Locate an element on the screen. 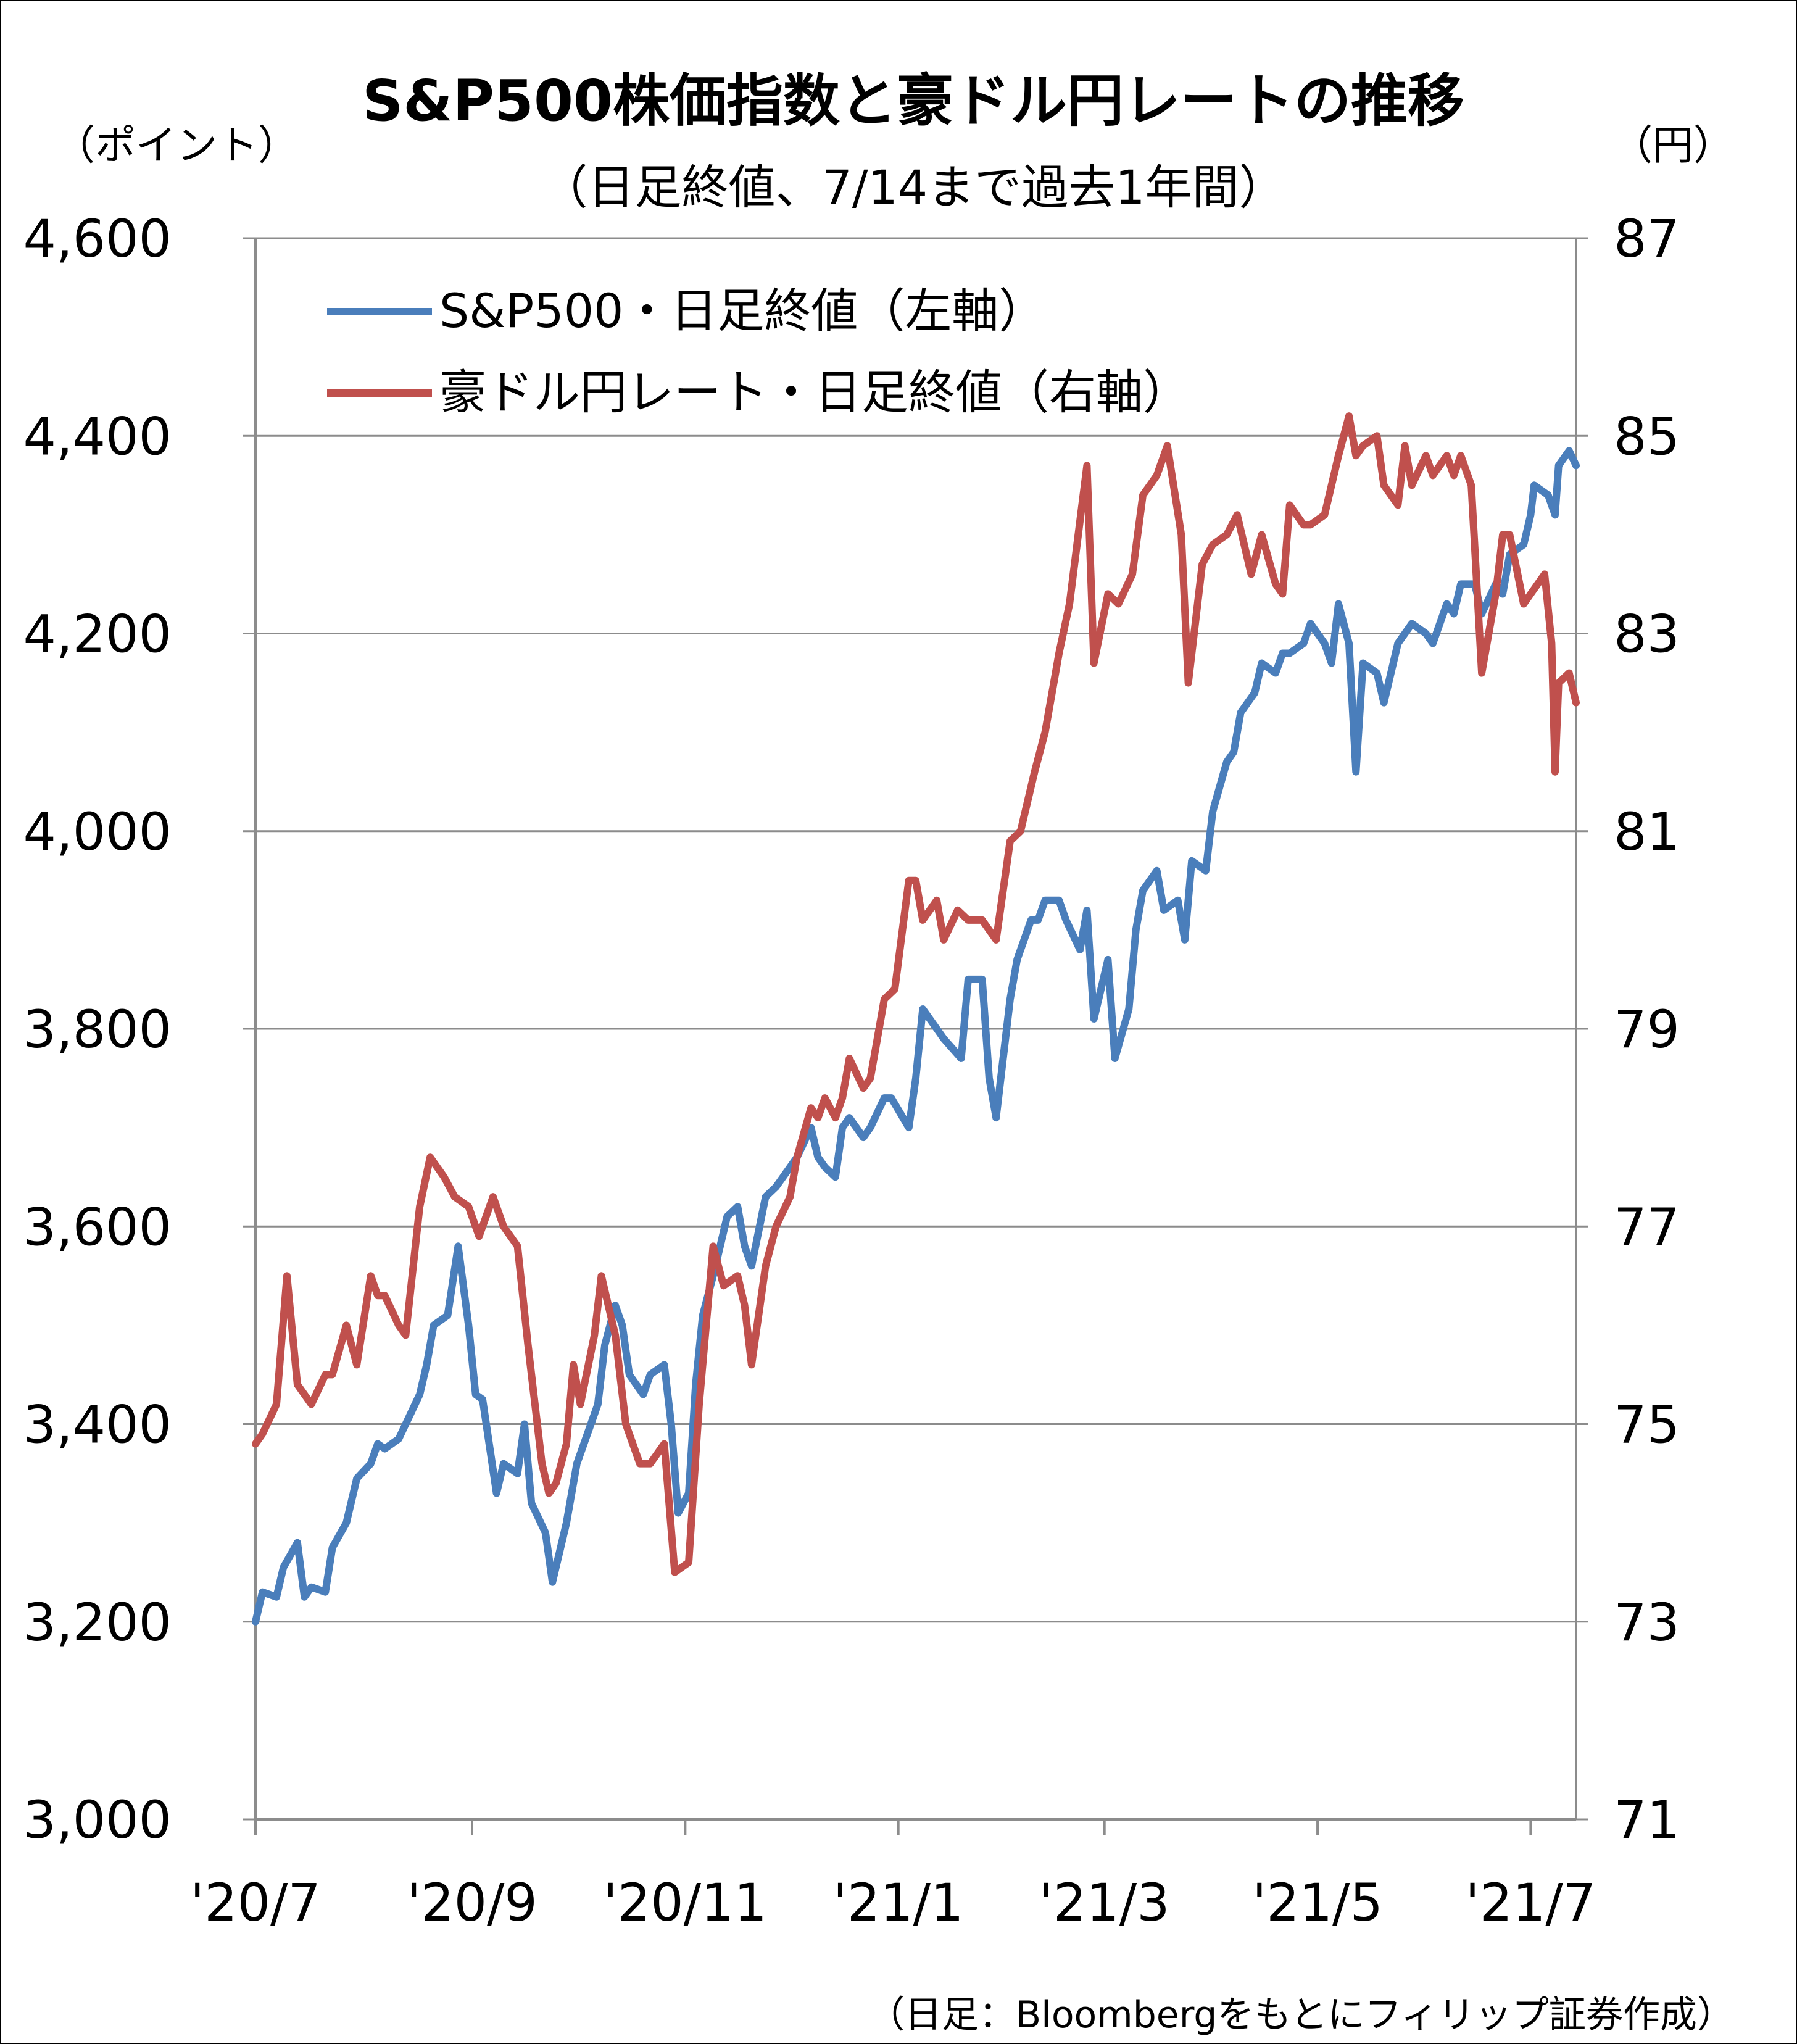 Image resolution: width=1797 pixels, height=2044 pixels. right-tick-label: 87 is located at coordinates (1647, 239).